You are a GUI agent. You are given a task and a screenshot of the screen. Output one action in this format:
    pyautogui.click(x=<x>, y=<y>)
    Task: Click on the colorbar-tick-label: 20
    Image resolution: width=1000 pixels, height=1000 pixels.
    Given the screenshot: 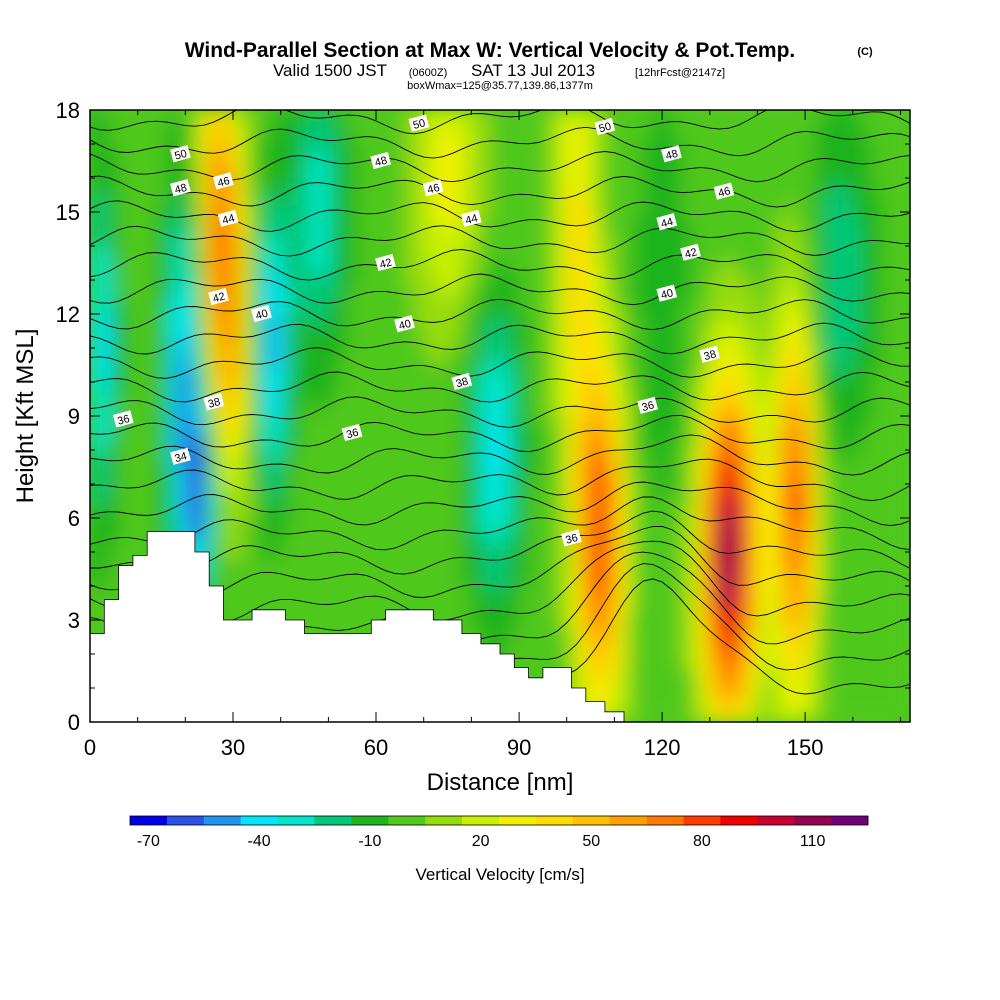 What is the action you would take?
    pyautogui.click(x=481, y=841)
    